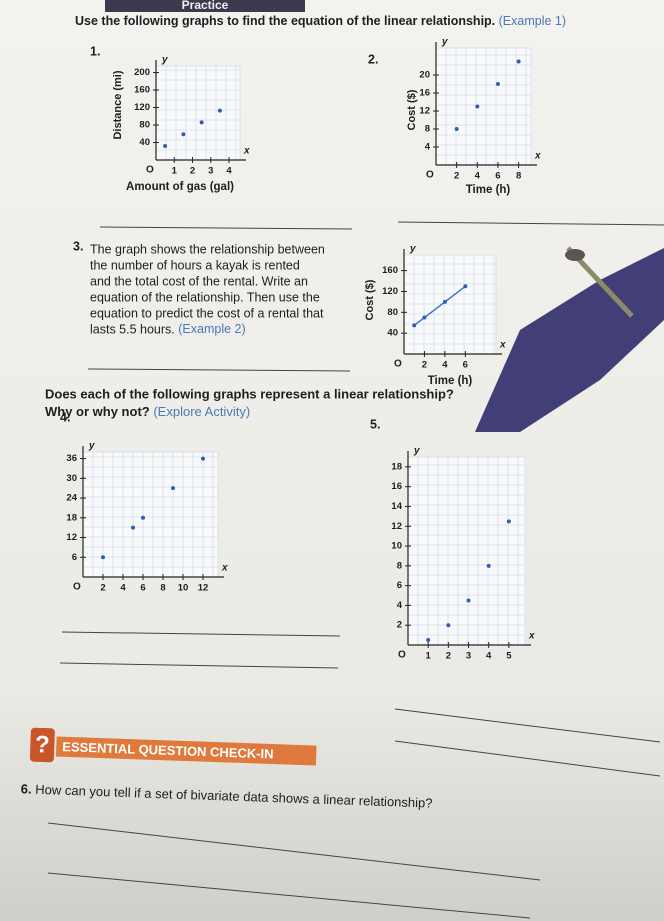 Image resolution: width=664 pixels, height=921 pixels. I want to click on y-tick-label: 20, so click(424, 75).